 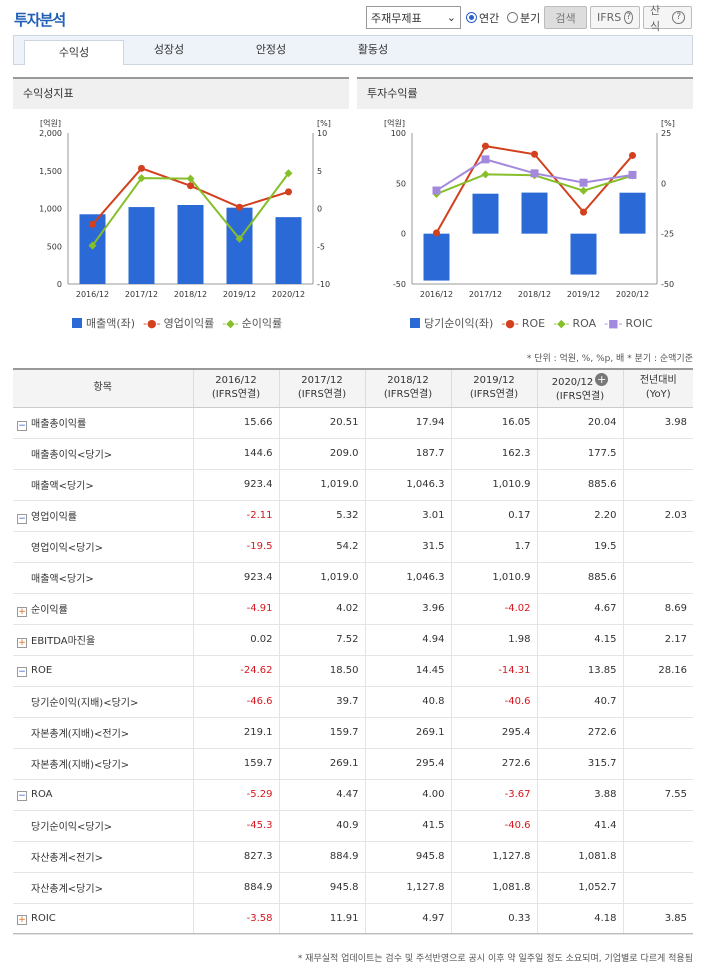 I want to click on y-tick-label: -5, so click(x=321, y=246).